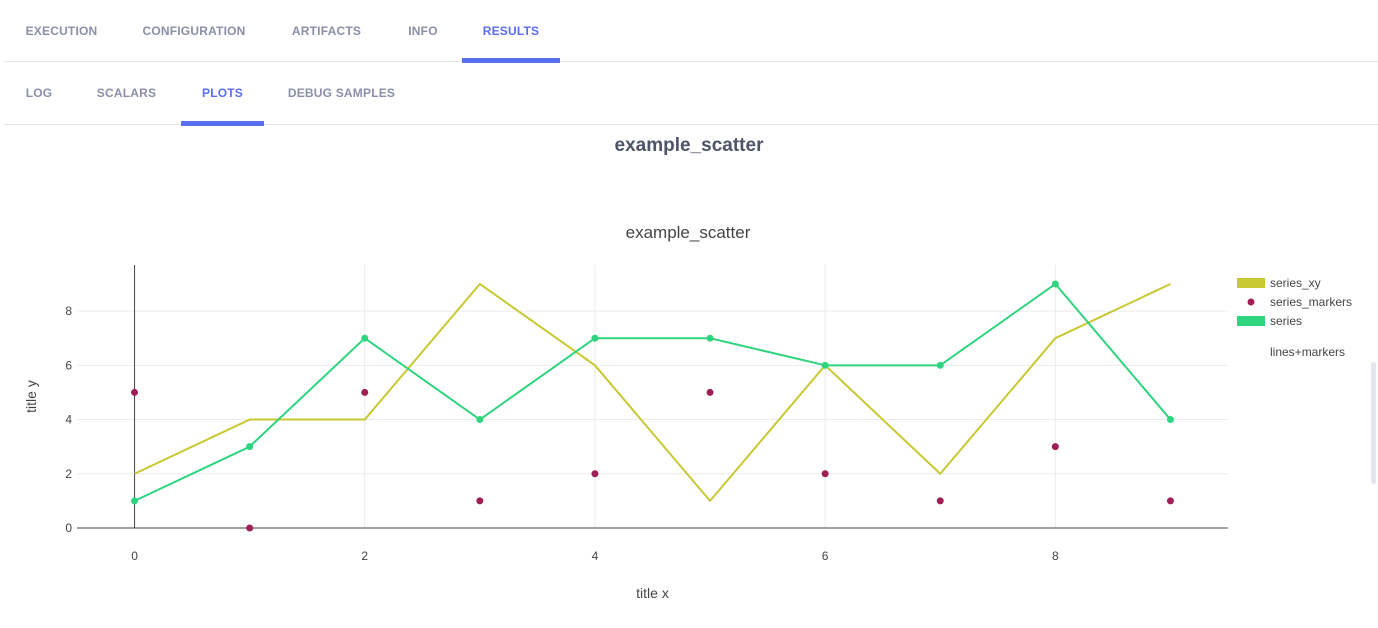 The image size is (1378, 628). Describe the element at coordinates (1055, 556) in the screenshot. I see `x-tick-label: 8` at that location.